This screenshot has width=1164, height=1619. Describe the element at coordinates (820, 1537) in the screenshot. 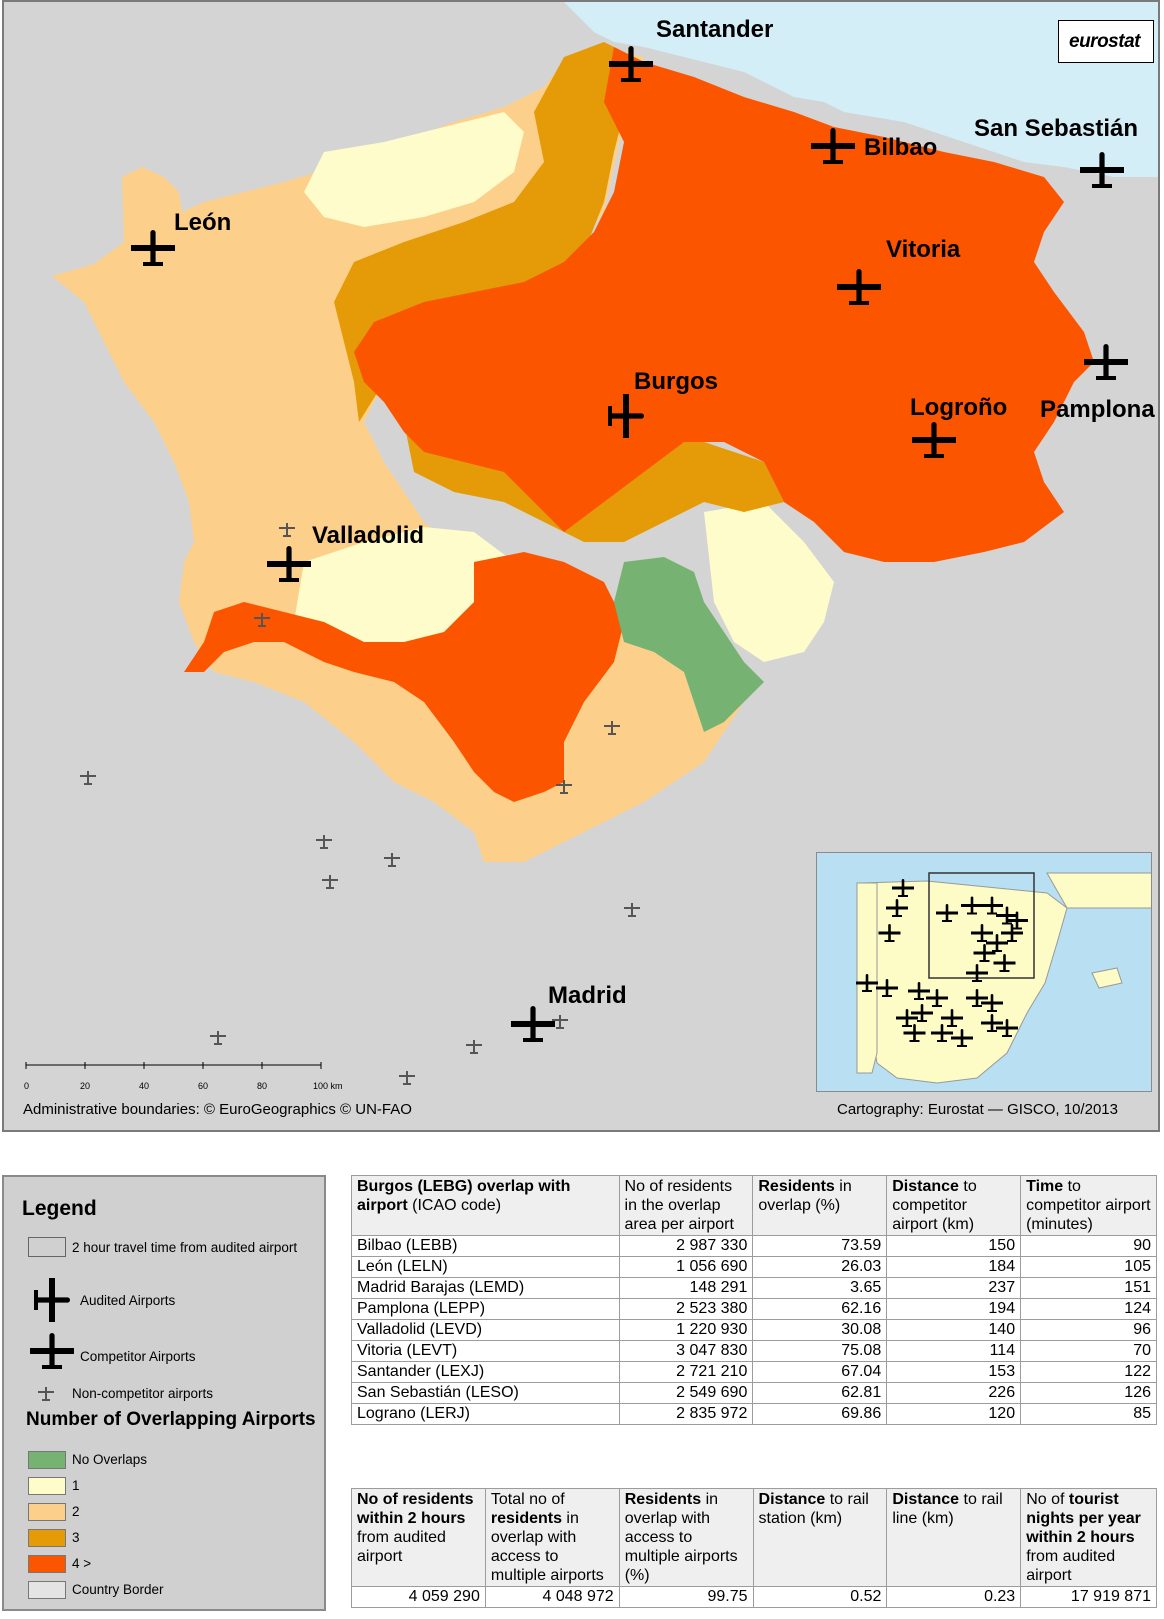

I see `header-cell: Distance to rail station (km)` at that location.